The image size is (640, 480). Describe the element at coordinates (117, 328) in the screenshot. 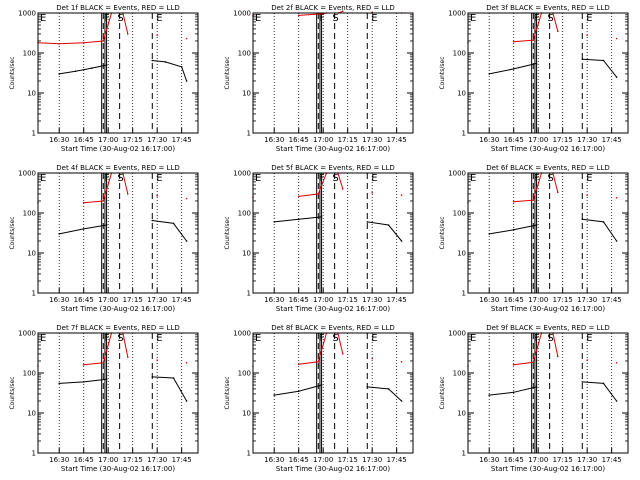

I see `panel-title: Det 7f BLACK = Events, RED = LLD` at that location.